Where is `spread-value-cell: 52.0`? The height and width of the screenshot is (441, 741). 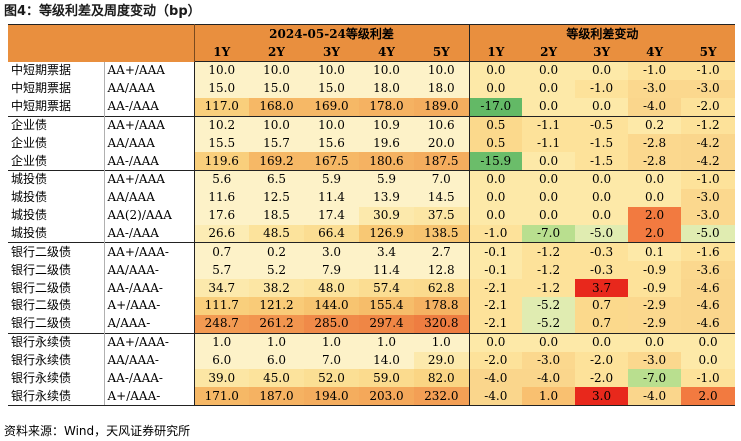 spread-value-cell: 52.0 is located at coordinates (331, 378).